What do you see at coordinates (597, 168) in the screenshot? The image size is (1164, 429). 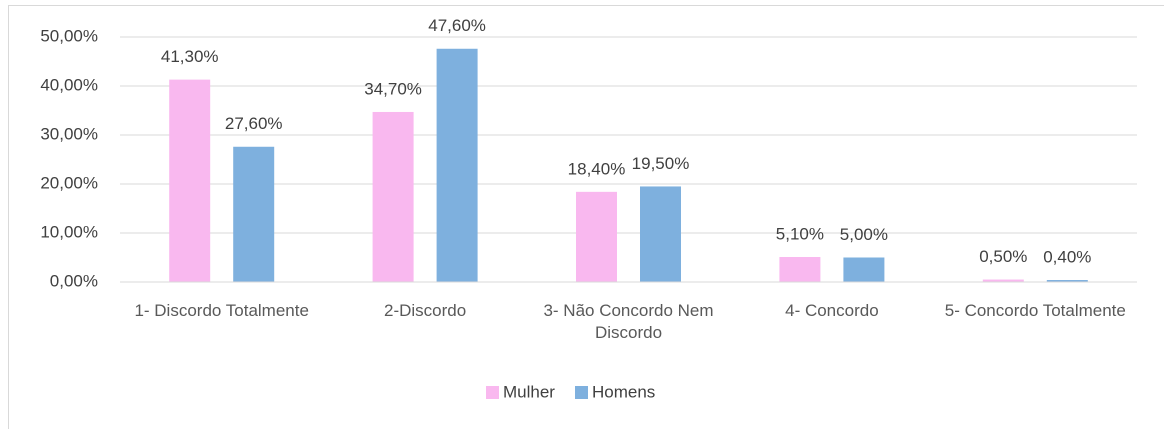 I see `data-label: 18,40%` at bounding box center [597, 168].